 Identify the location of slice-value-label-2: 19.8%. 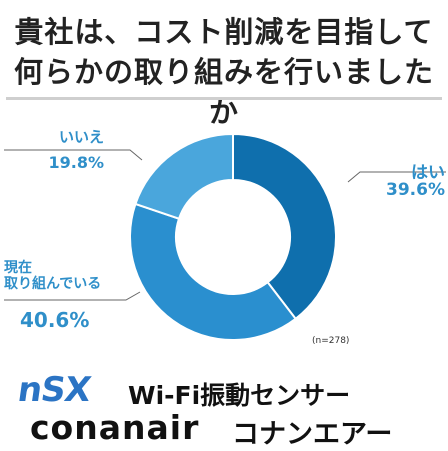
(76, 162).